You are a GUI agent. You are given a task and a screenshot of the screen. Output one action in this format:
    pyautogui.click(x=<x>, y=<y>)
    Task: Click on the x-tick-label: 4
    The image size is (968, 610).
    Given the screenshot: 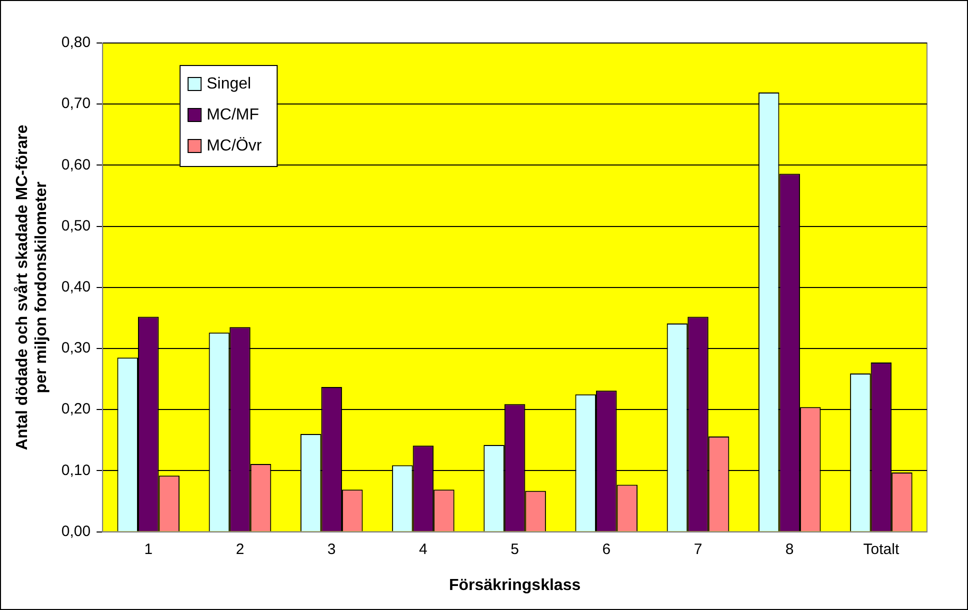 What is the action you would take?
    pyautogui.click(x=423, y=549)
    